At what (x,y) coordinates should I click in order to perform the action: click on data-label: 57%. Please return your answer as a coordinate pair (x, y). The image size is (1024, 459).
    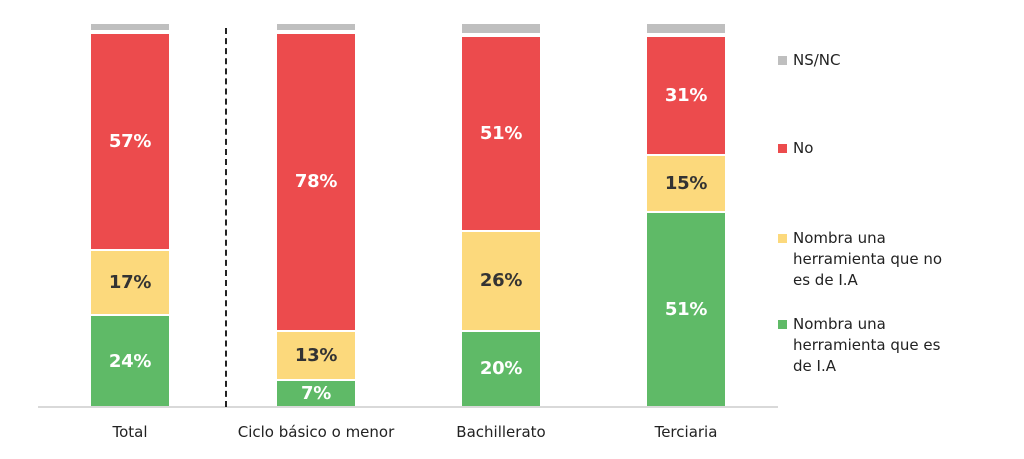
    Looking at the image, I should click on (130, 141).